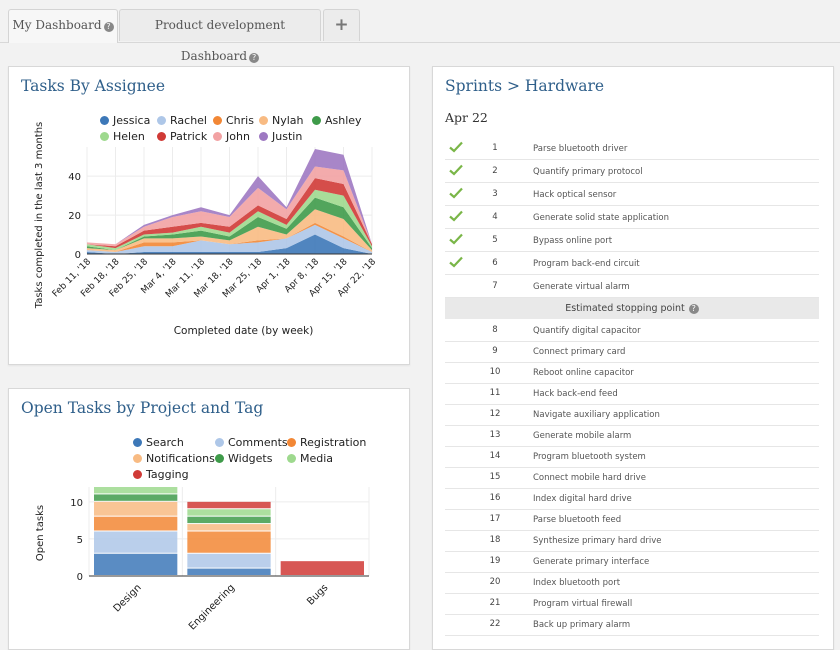  I want to click on legend-item-jessica: Jessica, so click(125, 120).